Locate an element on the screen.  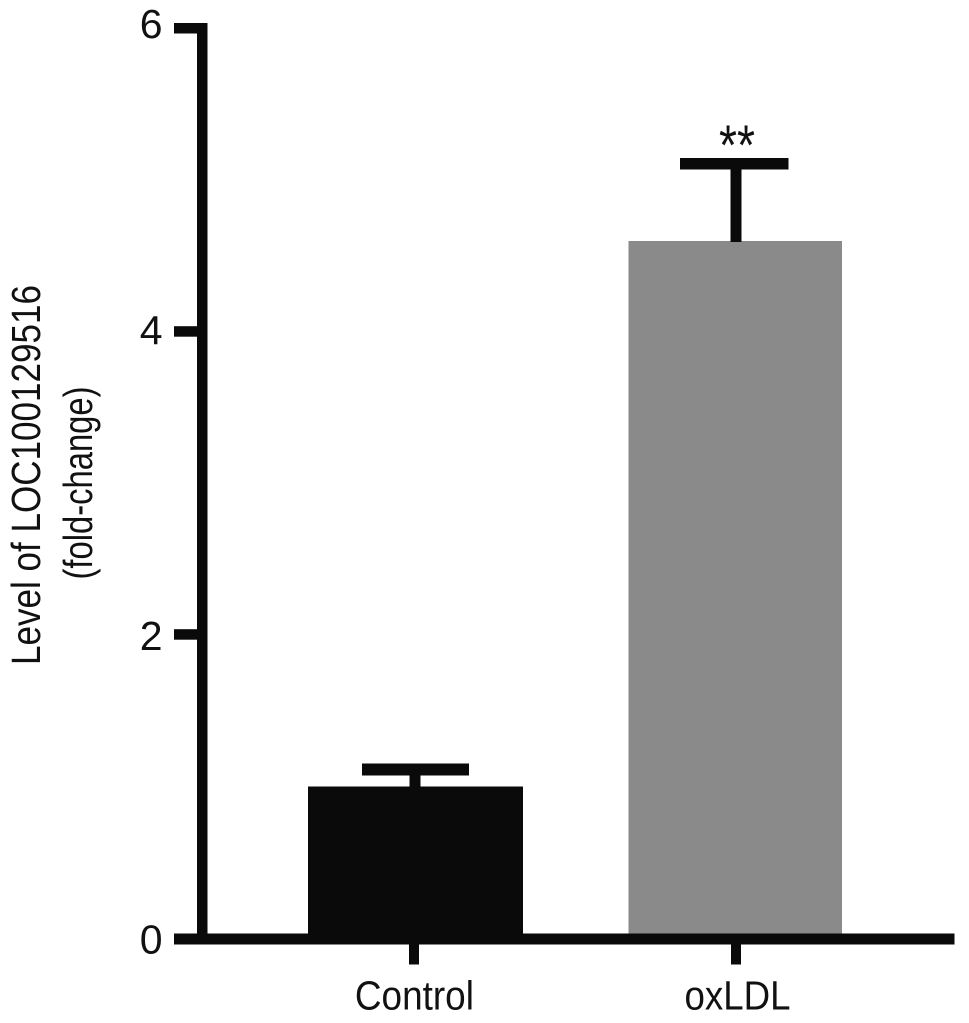
svg-text: Level of LOC100129516 is located at coordinates (26, 475).